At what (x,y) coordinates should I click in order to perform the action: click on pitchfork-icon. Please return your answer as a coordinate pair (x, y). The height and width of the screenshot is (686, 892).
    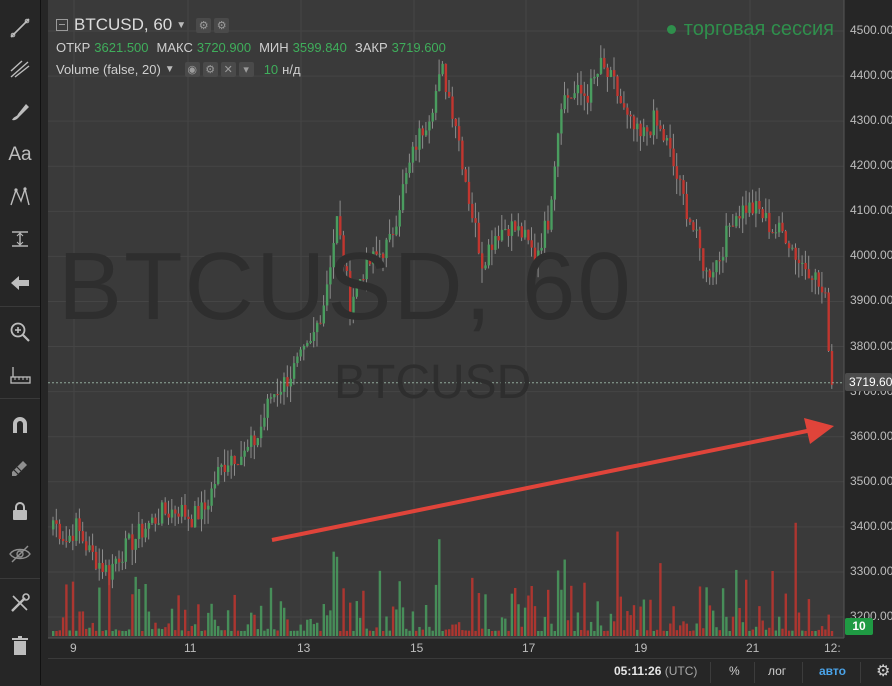
    Looking at the image, I should click on (20, 69).